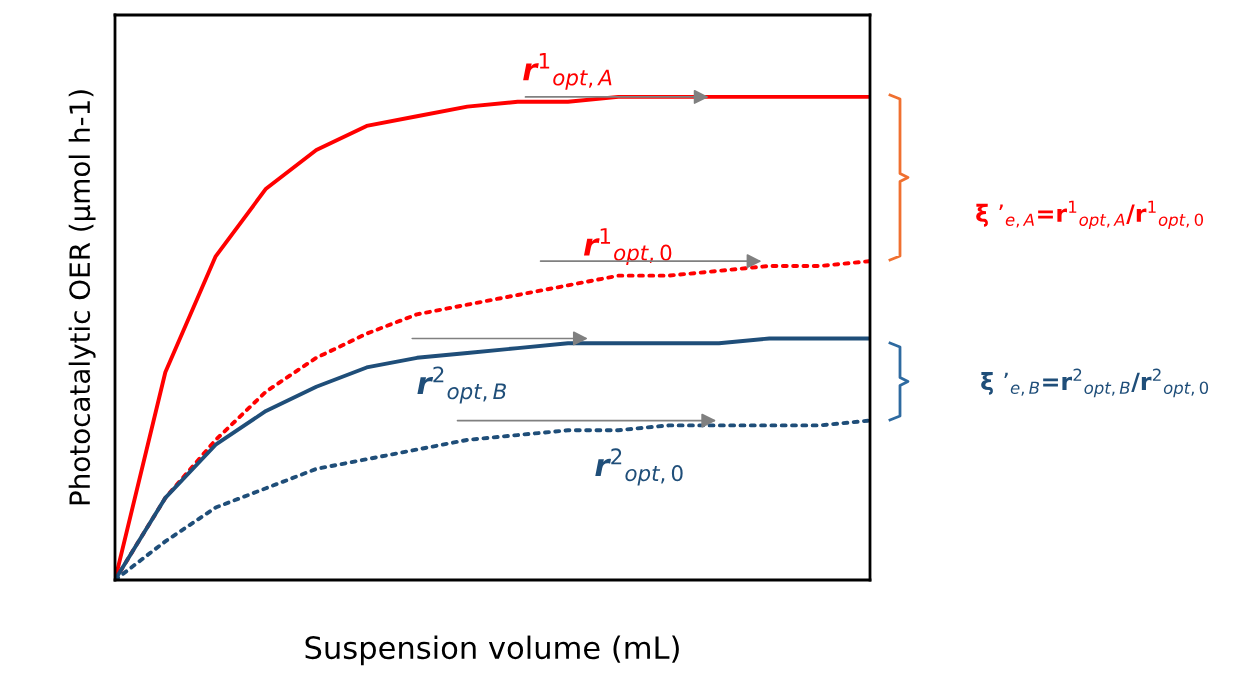  What do you see at coordinates (461, 385) in the screenshot?
I see `series-label: r$^{2}$$_{opt,B}$` at bounding box center [461, 385].